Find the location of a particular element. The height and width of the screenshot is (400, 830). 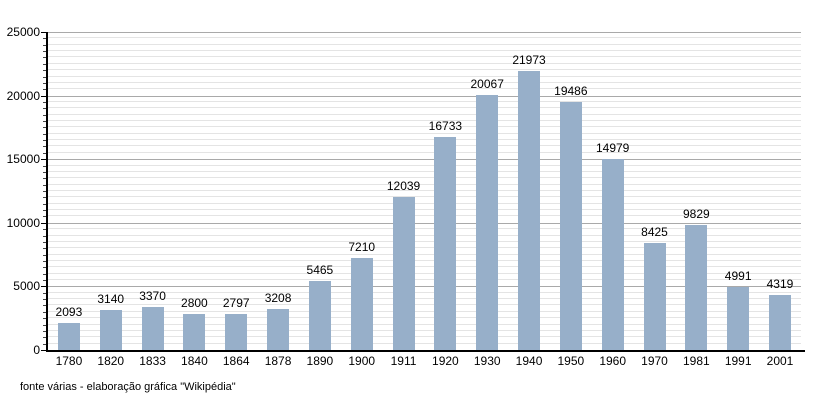

bar-value-label: 19486 is located at coordinates (571, 91).